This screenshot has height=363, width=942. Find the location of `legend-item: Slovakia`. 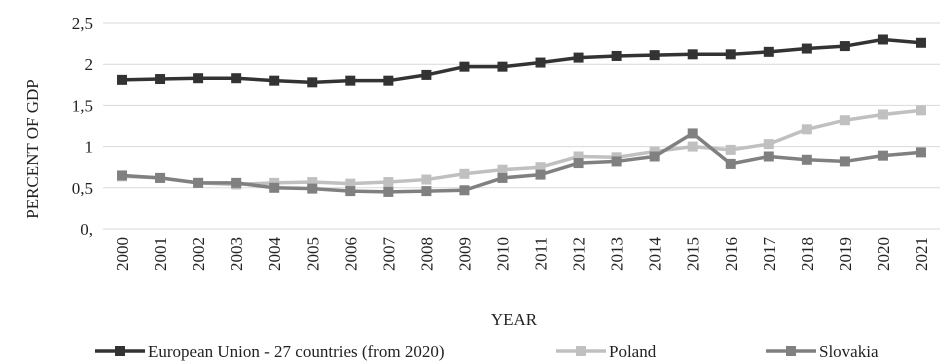

legend-item: Slovakia is located at coordinates (822, 351).